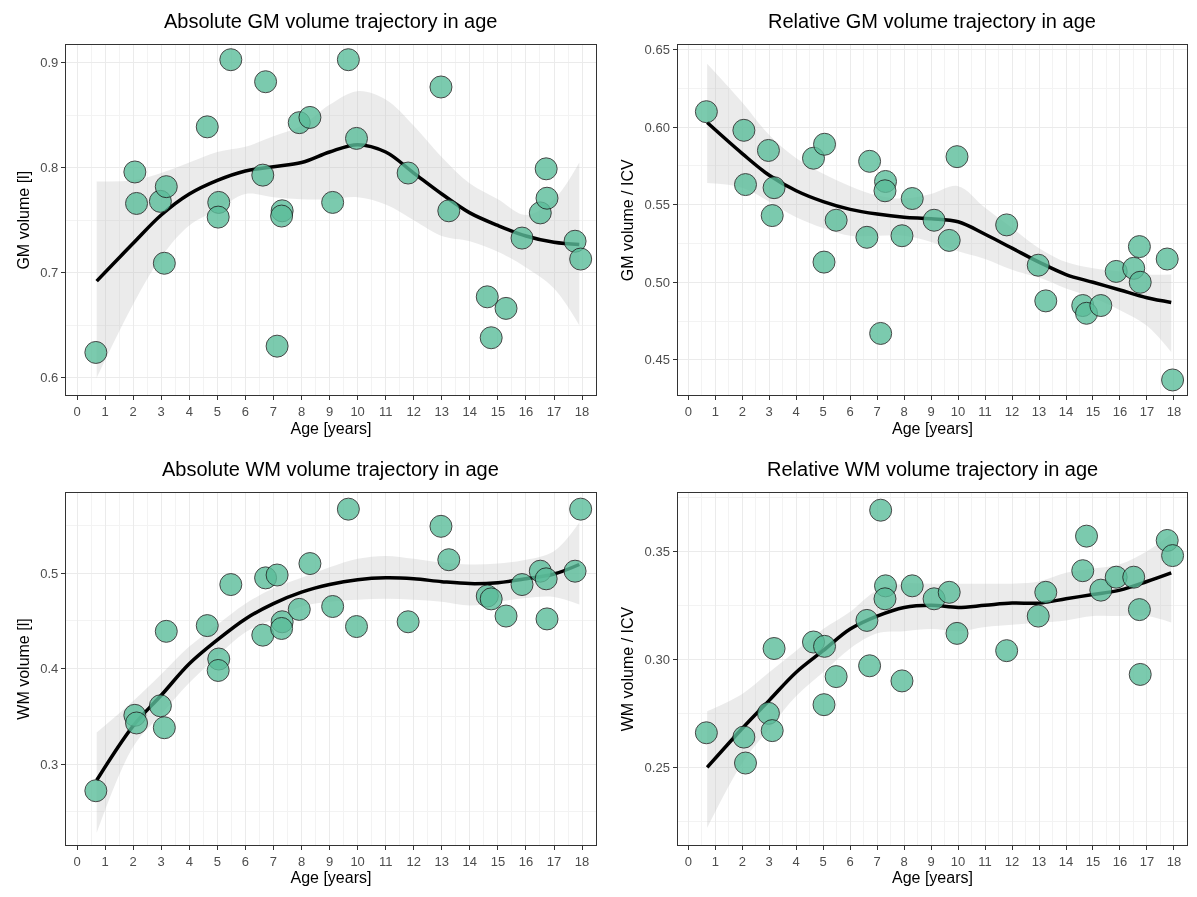 Image resolution: width=1197 pixels, height=897 pixels. I want to click on y-tick-label: 0.3, so click(49, 764).